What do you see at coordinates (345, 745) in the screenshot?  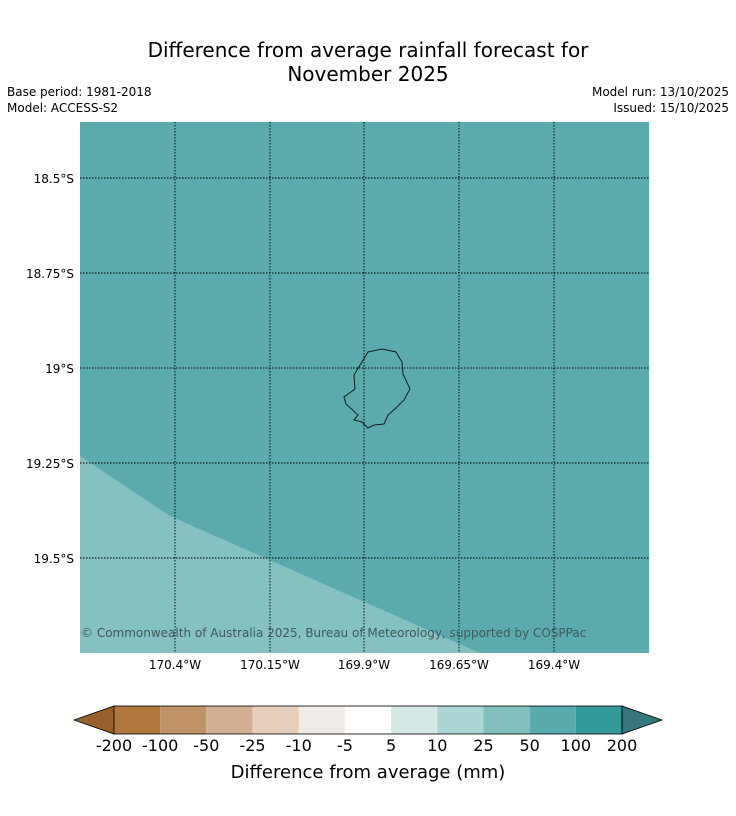 I see `colorbar-tick-label: -5` at bounding box center [345, 745].